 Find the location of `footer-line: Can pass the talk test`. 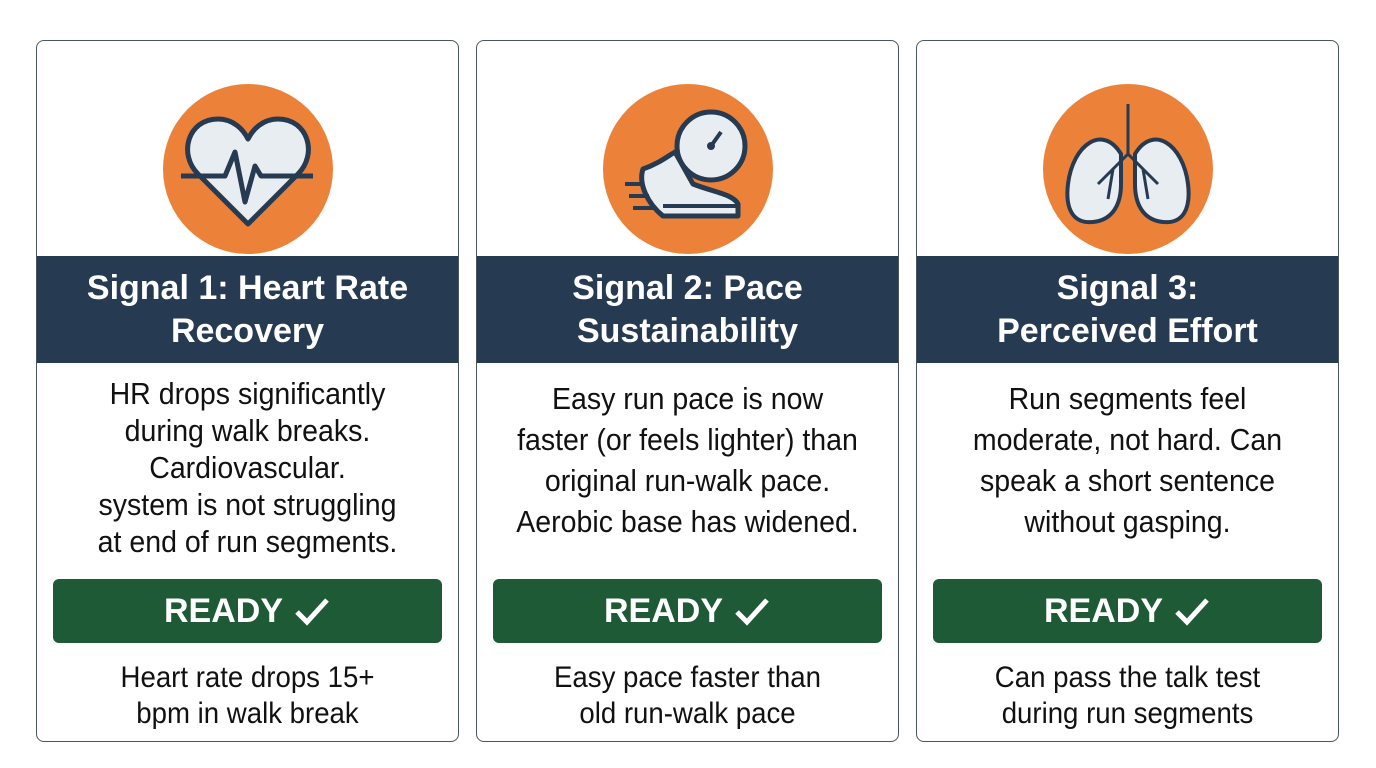

footer-line: Can pass the talk test is located at coordinates (1127, 677).